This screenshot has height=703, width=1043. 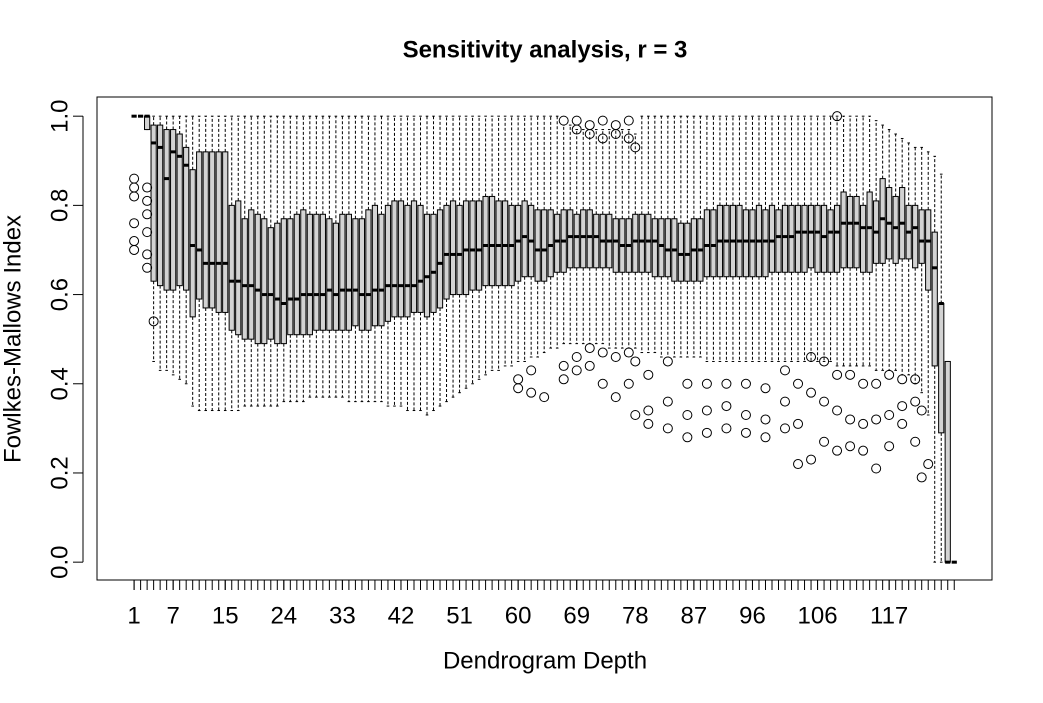 I want to click on x-tick-label: 33, so click(x=342, y=615).